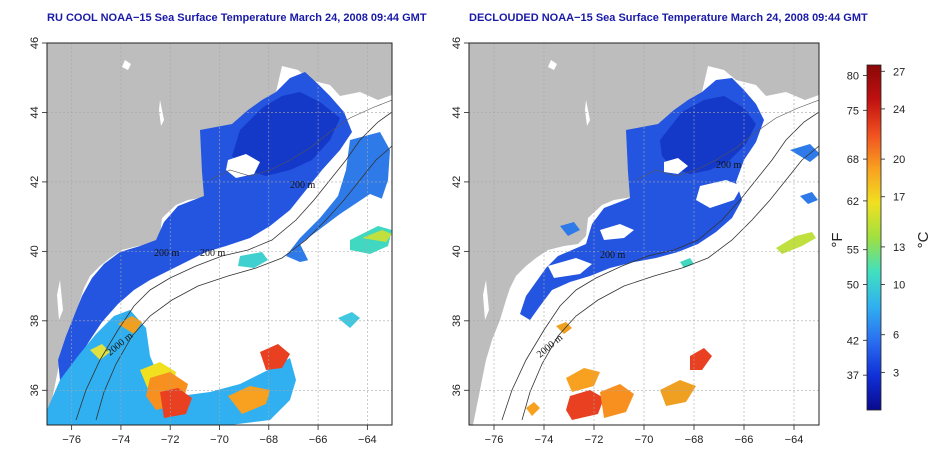 The width and height of the screenshot is (950, 475). Describe the element at coordinates (35, 182) in the screenshot. I see `left-y-tick-label: 42` at that location.